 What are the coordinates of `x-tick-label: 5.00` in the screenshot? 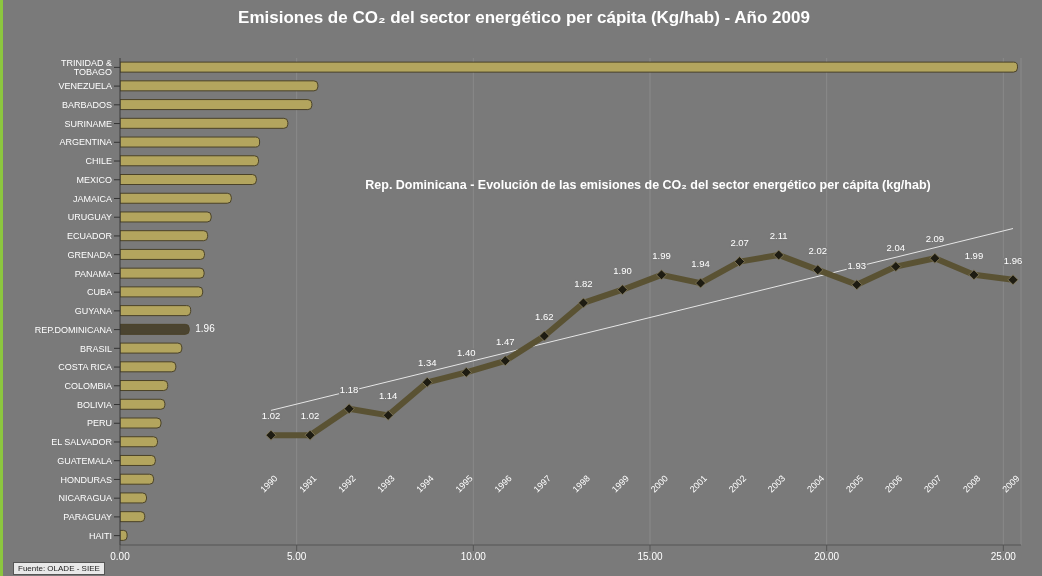 It's located at (296, 557).